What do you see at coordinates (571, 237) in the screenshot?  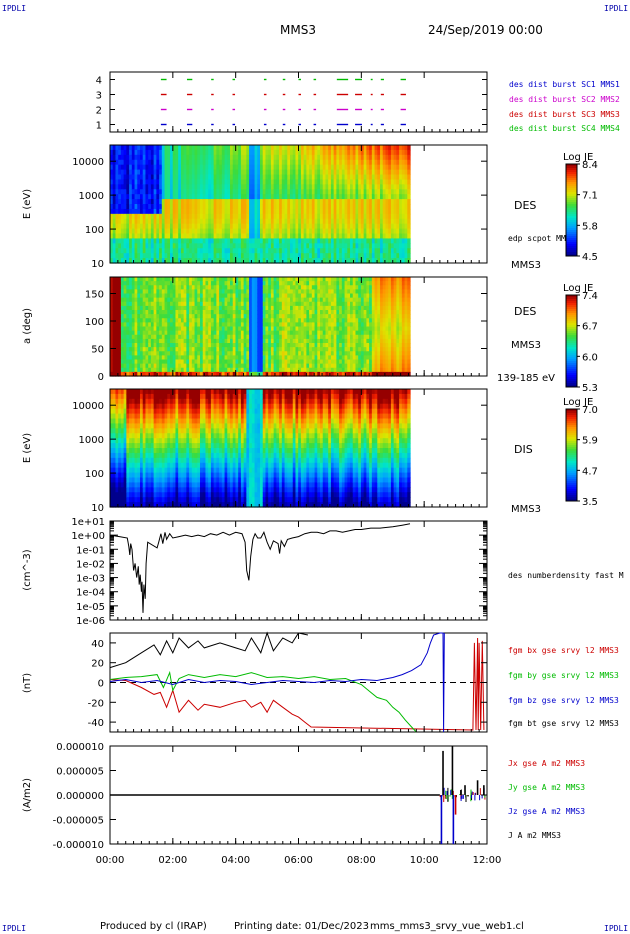 I see `des-energy-colorbar-swatch` at bounding box center [571, 237].